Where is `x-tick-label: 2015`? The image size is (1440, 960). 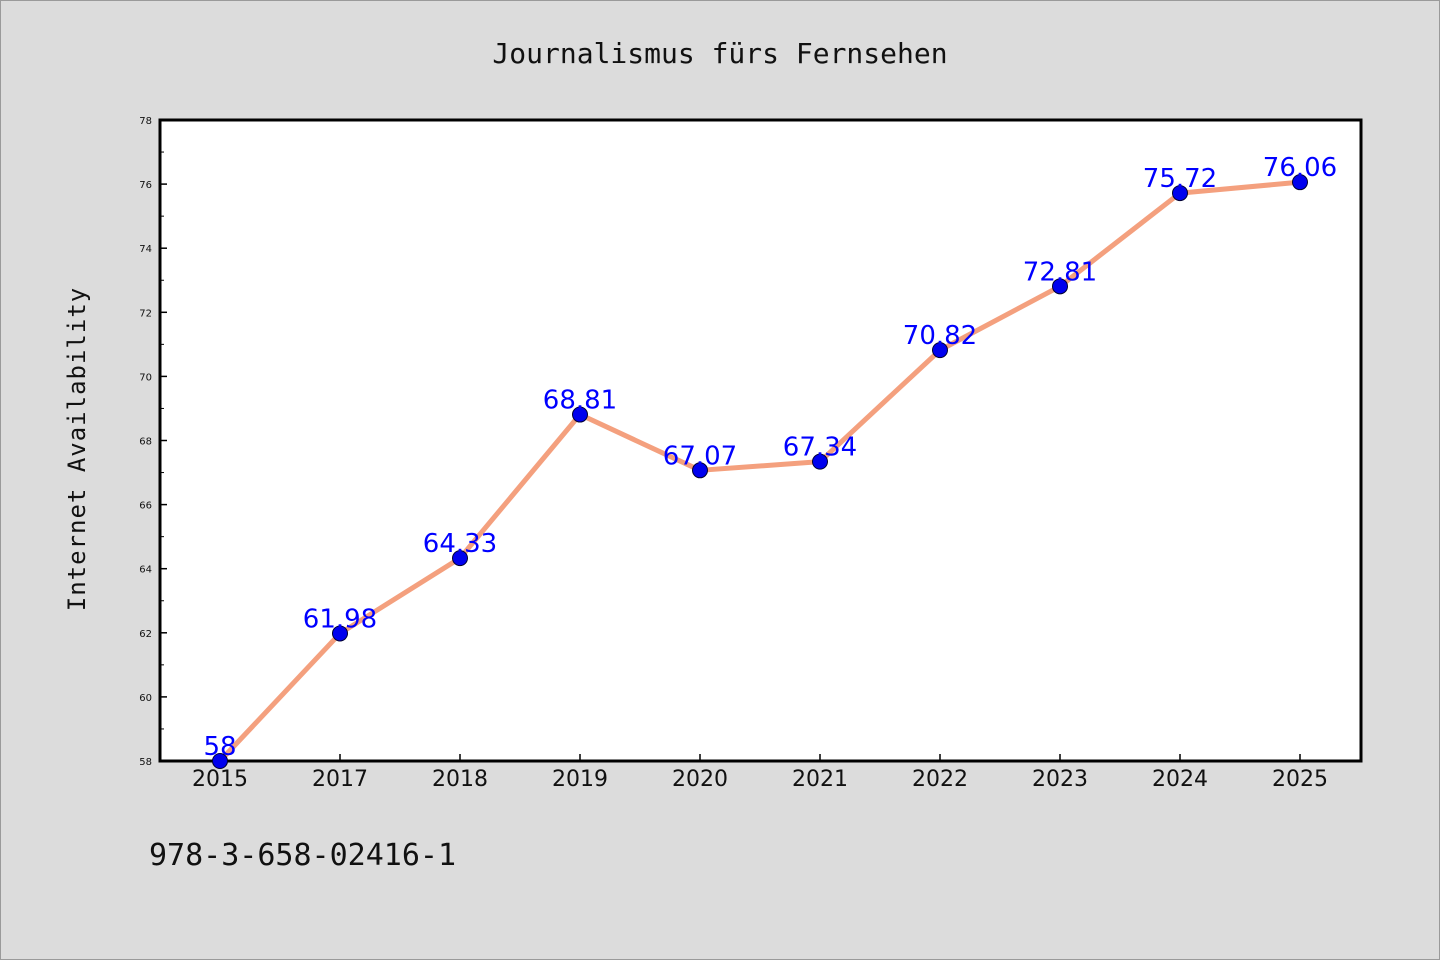
x-tick-label: 2015 is located at coordinates (220, 779).